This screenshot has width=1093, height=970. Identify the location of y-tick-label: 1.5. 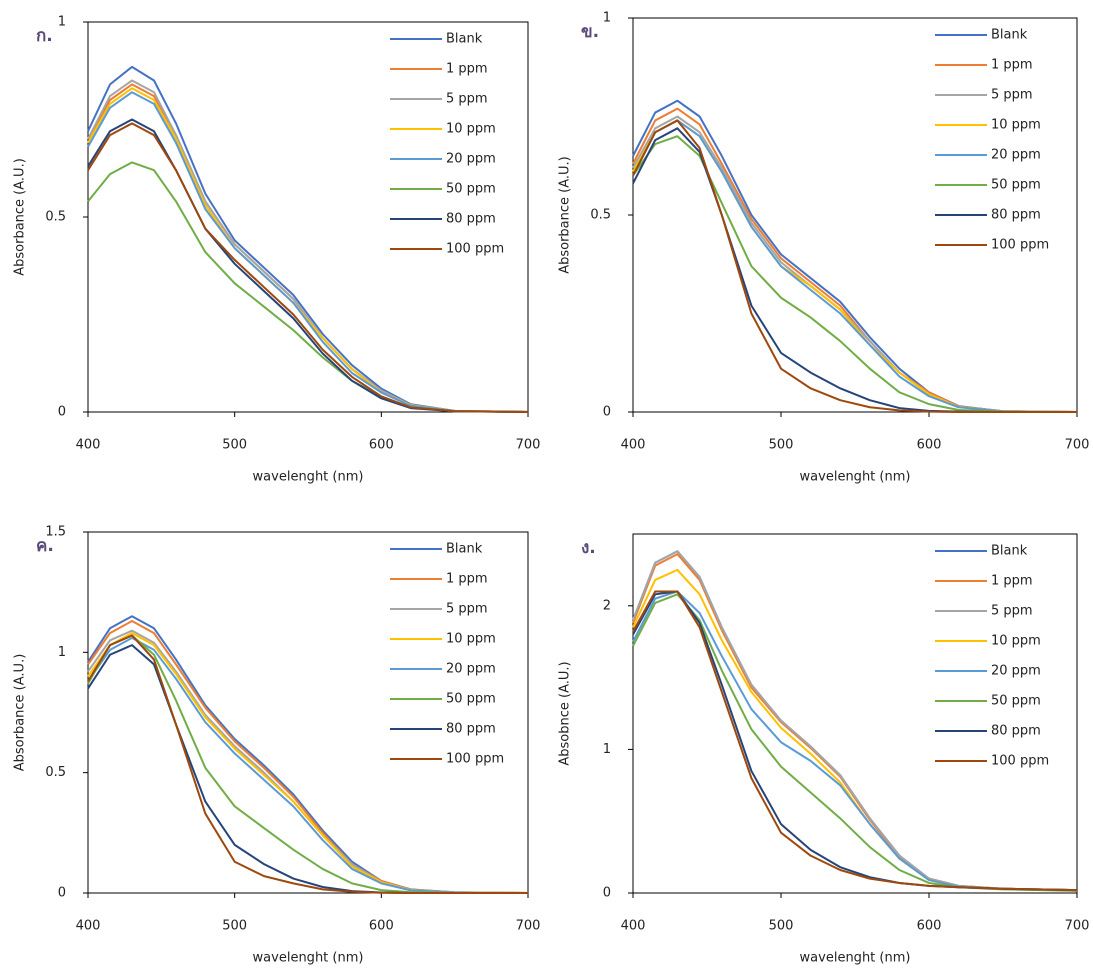
(55, 532).